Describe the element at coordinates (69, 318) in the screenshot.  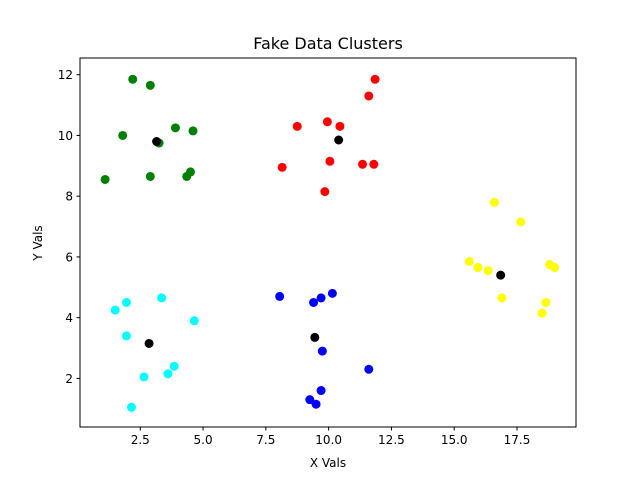
I see `y-tick-label: 4` at that location.